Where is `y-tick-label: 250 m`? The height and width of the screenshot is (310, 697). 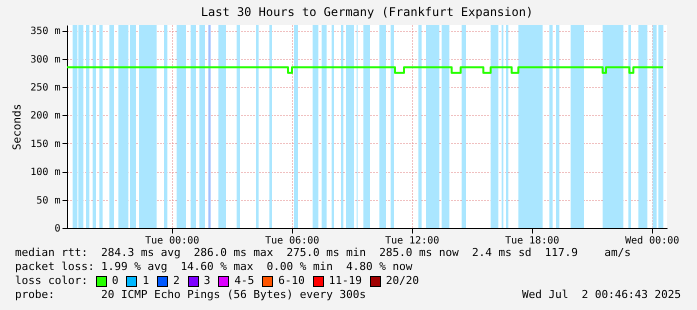
y-tick-label: 250 m is located at coordinates (45, 88).